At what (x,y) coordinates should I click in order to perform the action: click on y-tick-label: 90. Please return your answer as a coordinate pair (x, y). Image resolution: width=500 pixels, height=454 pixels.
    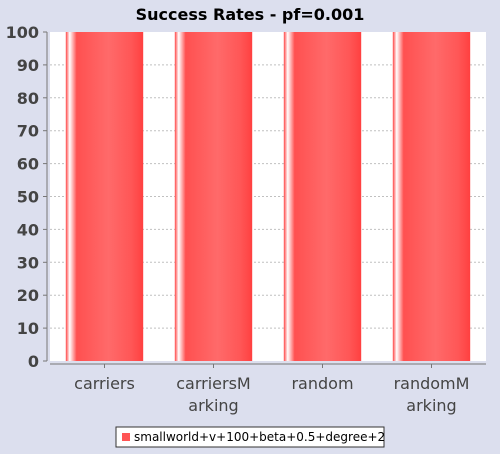
    Looking at the image, I should click on (28, 65).